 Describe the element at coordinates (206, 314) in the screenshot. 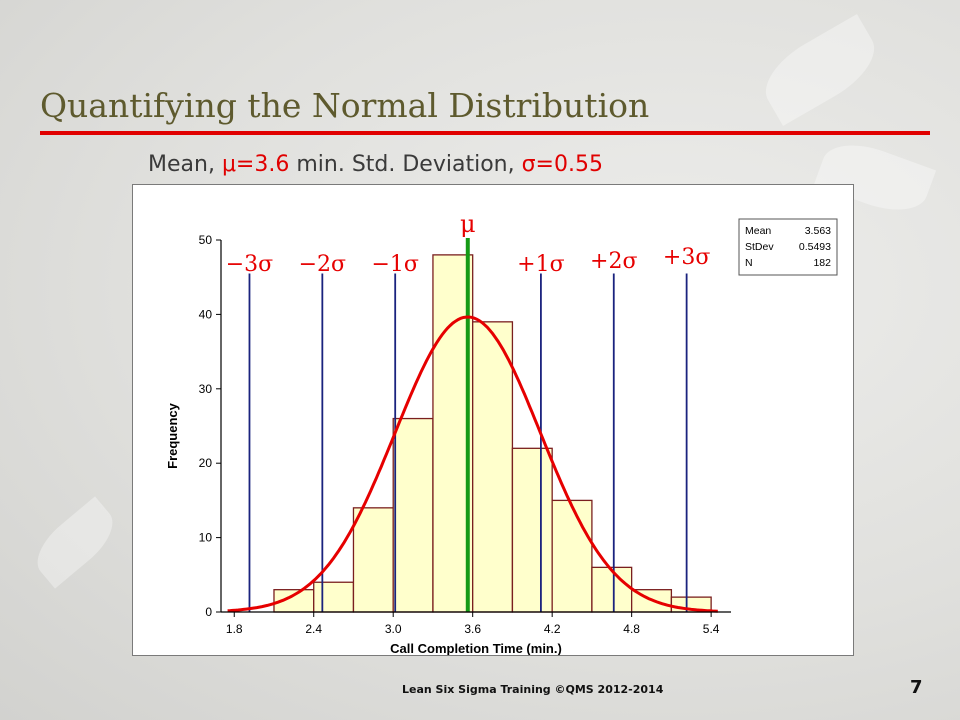

I see `y-tick-label: 40` at that location.